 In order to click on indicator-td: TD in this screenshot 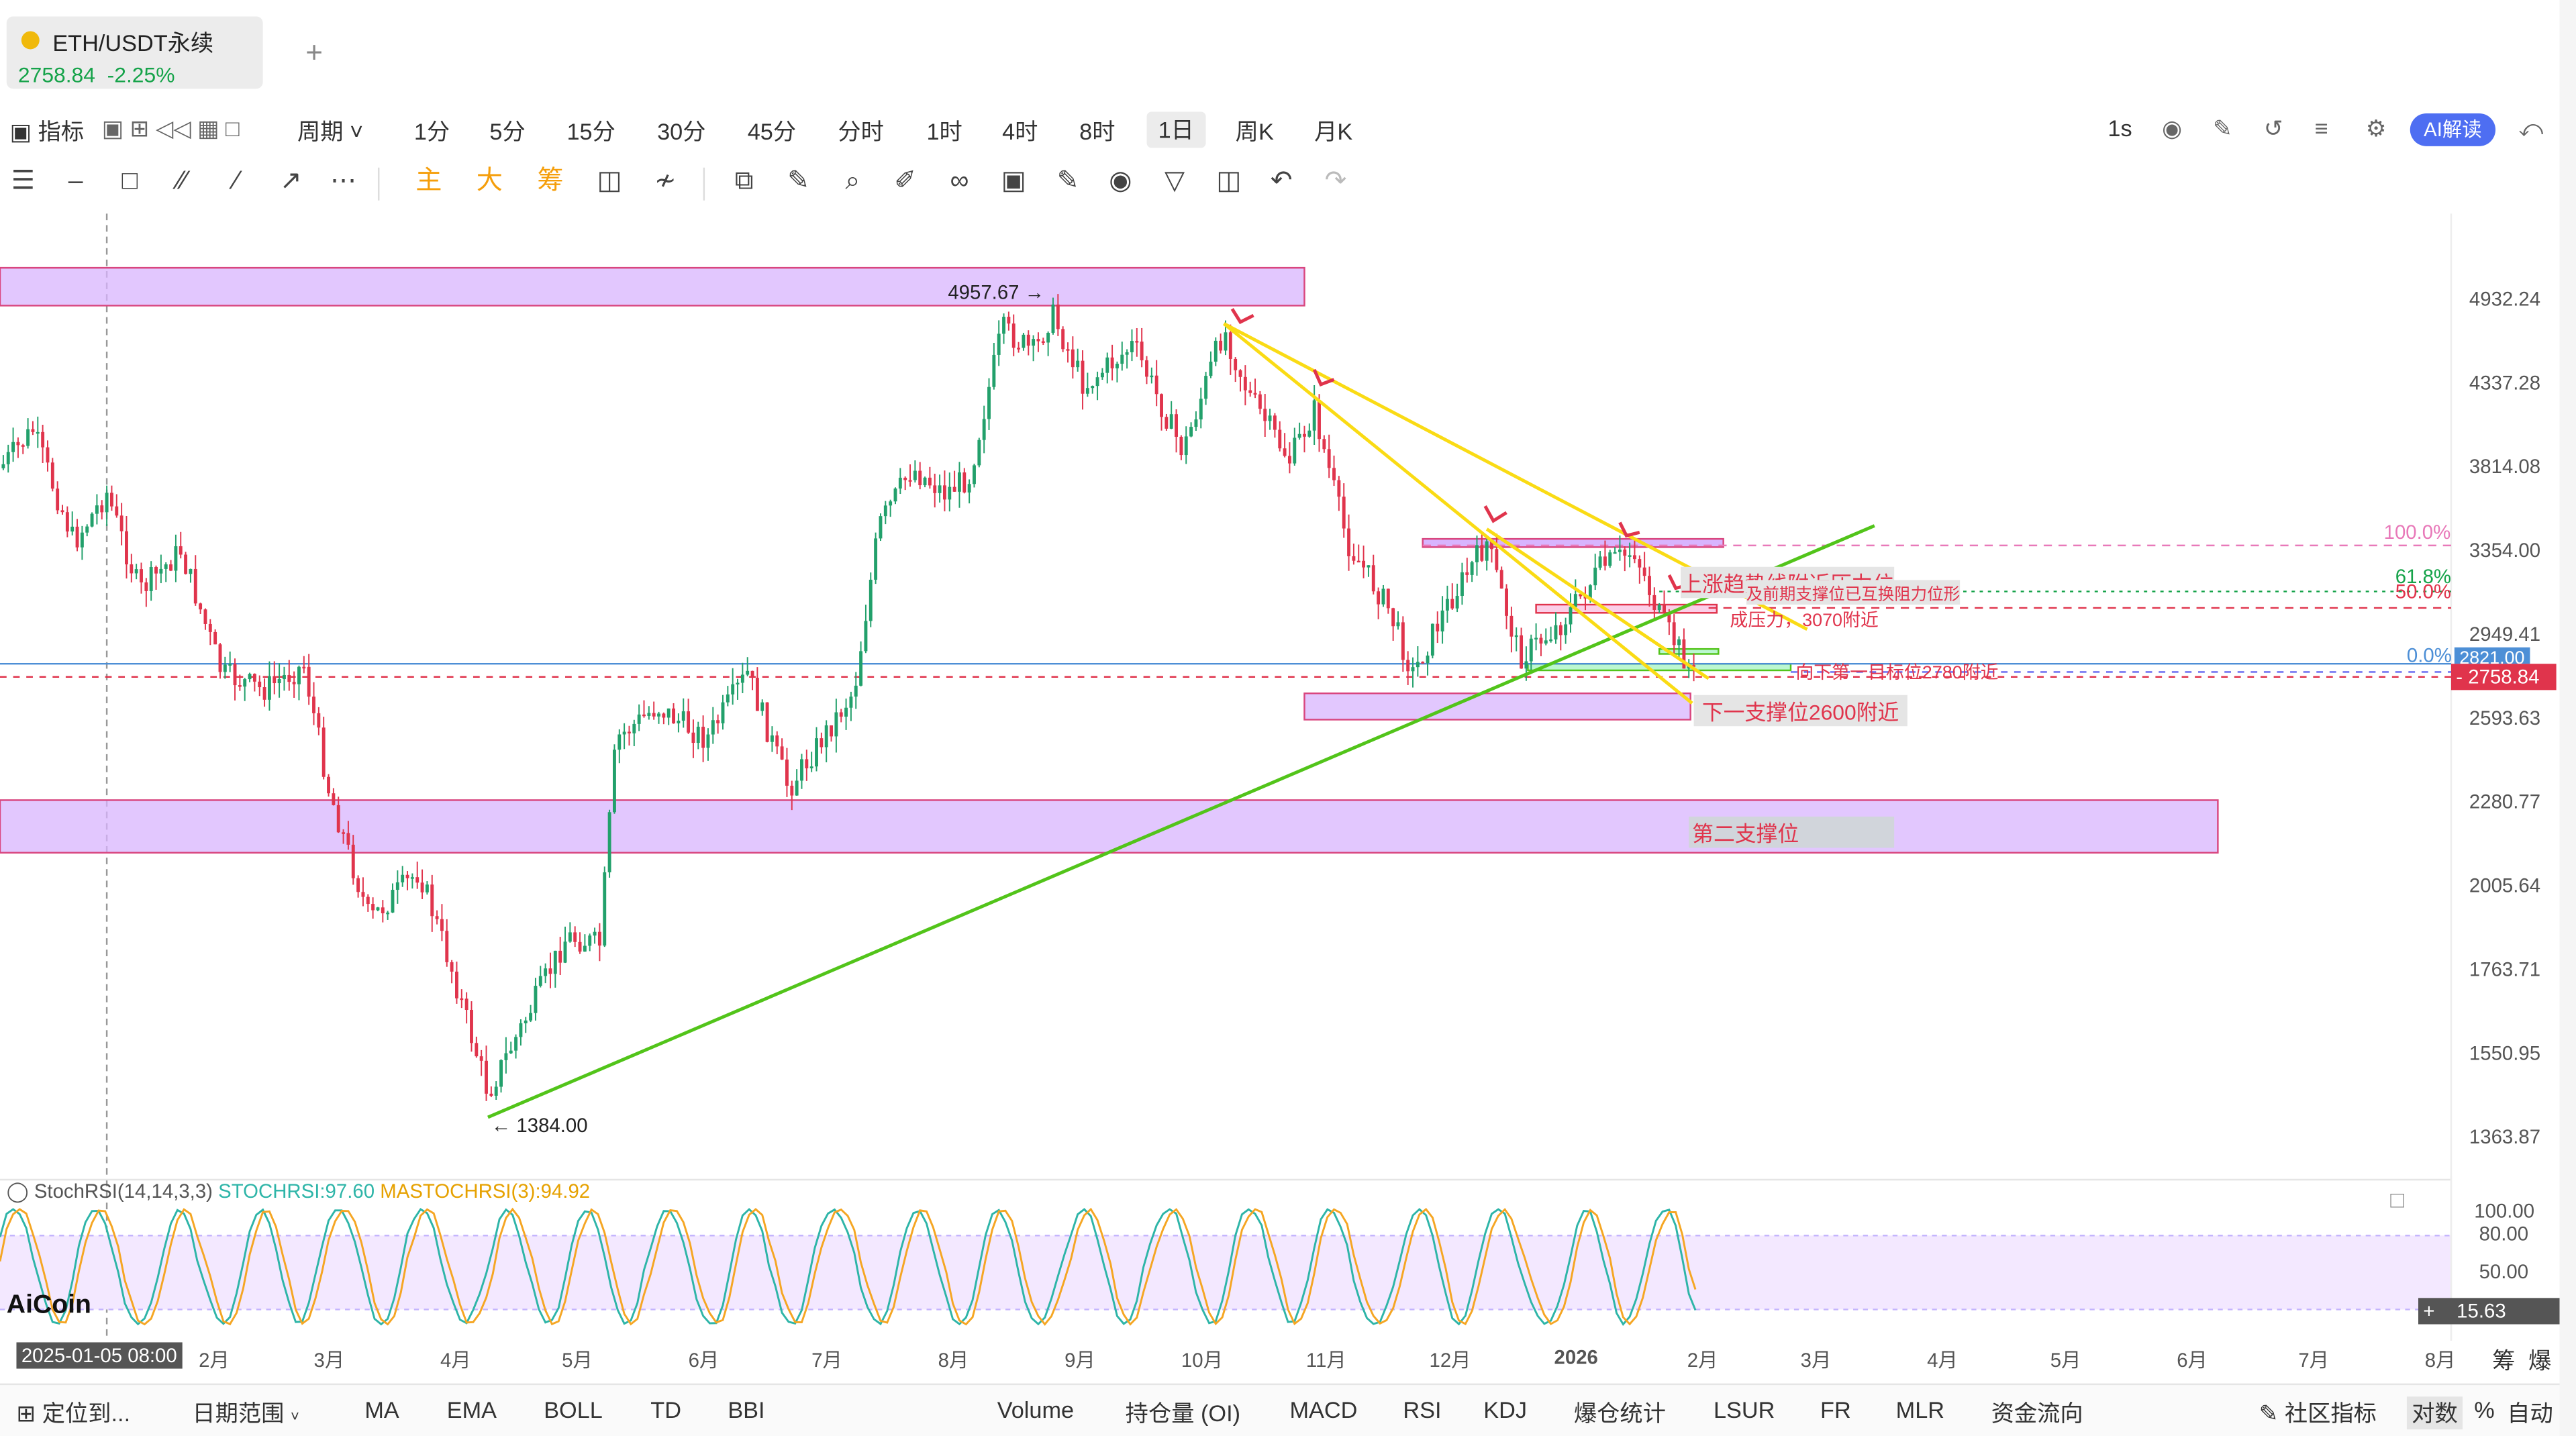, I will do `click(665, 1409)`.